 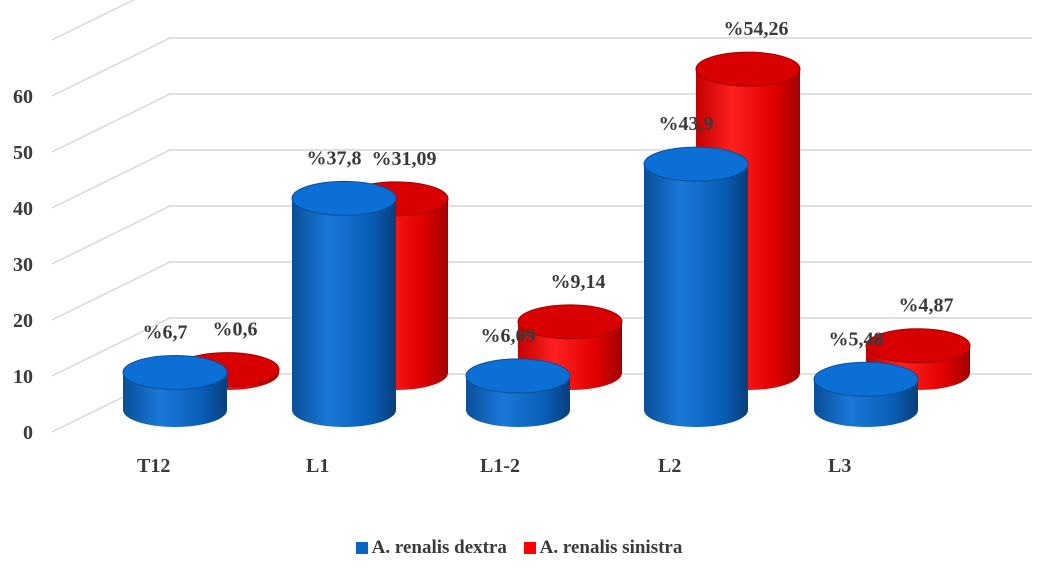 What do you see at coordinates (856, 339) in the screenshot?
I see `data-label: %5,48` at bounding box center [856, 339].